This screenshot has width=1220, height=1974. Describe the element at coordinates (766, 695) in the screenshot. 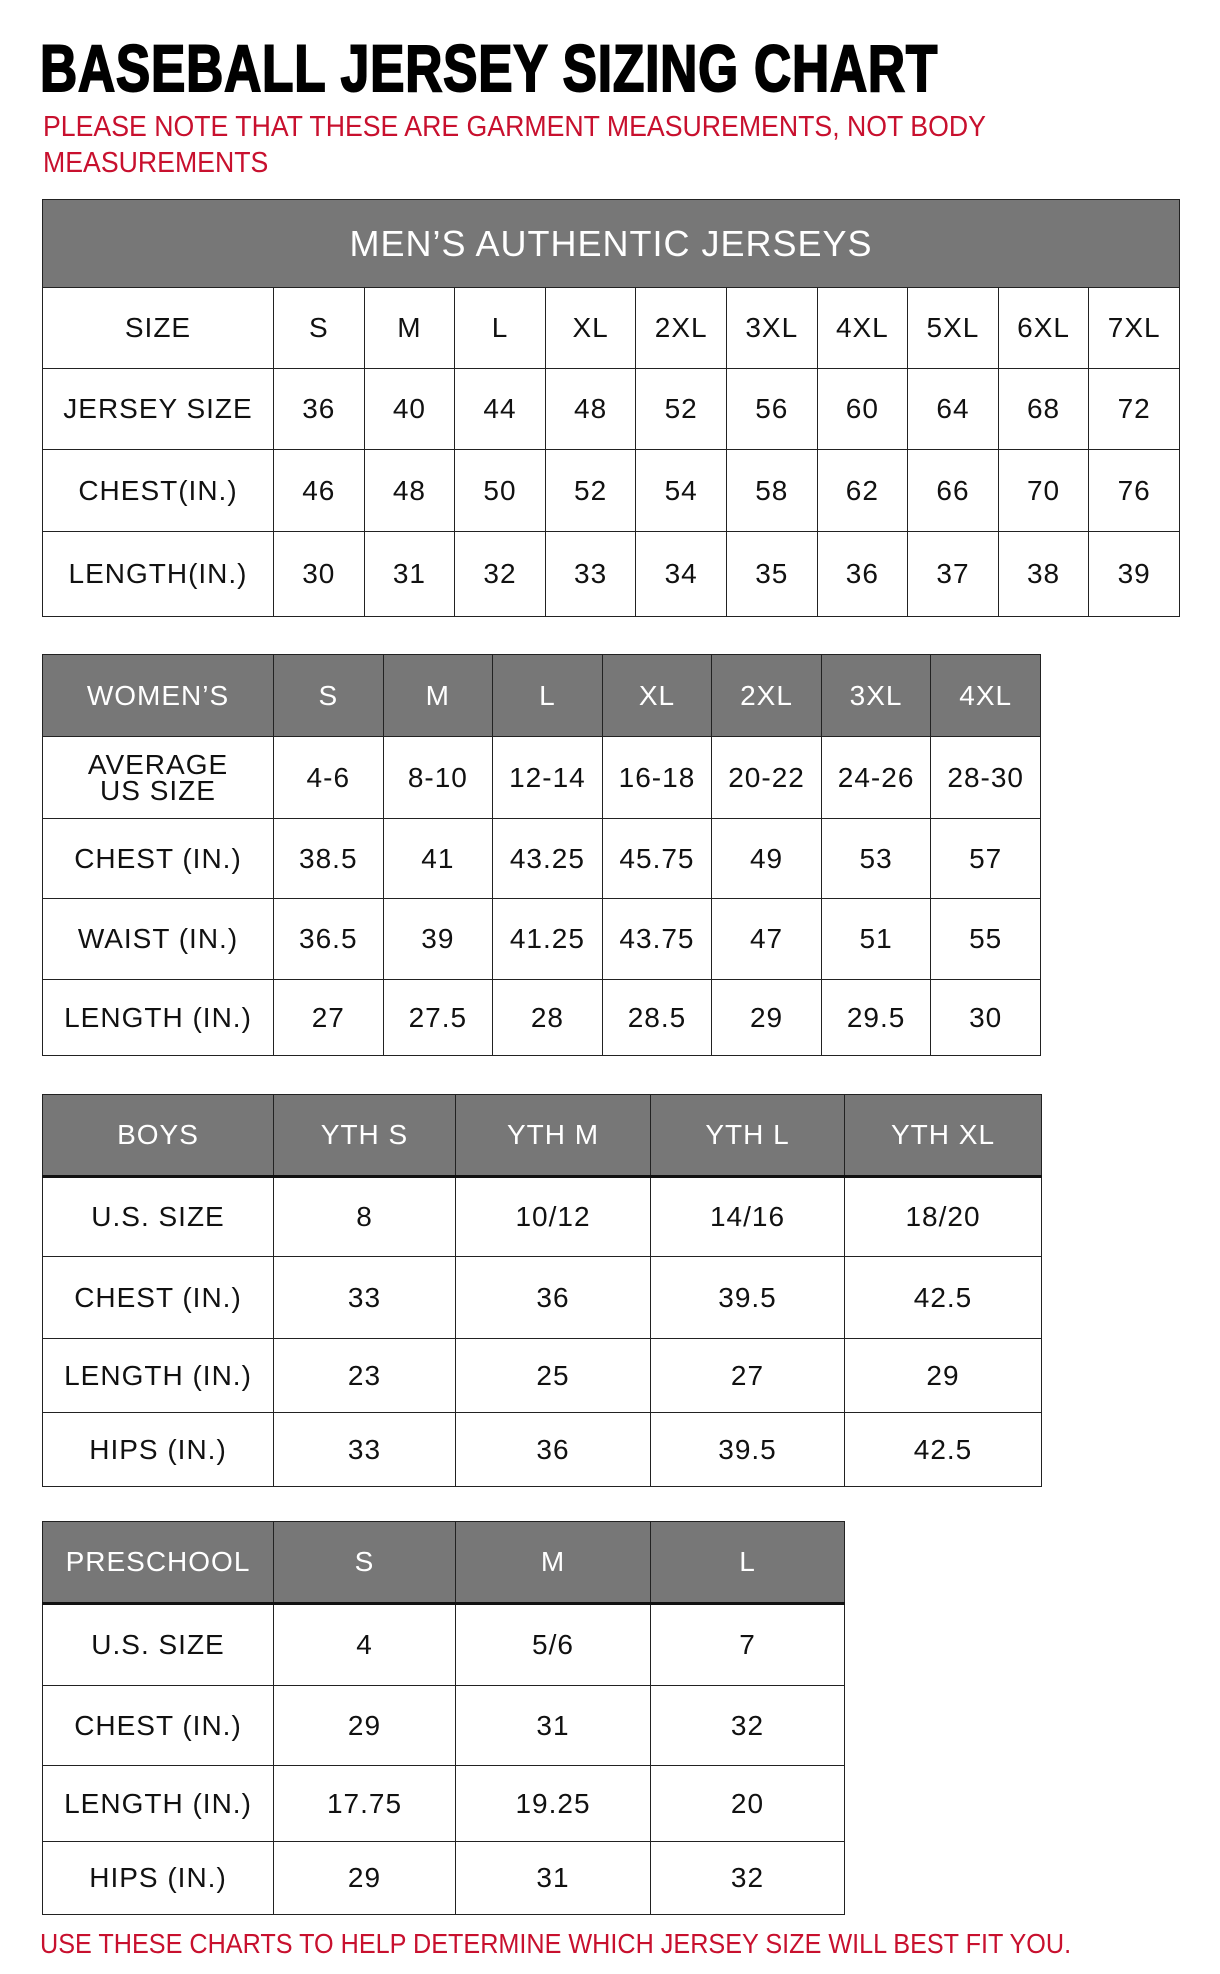

I see `size-column-header: 2XL` at that location.